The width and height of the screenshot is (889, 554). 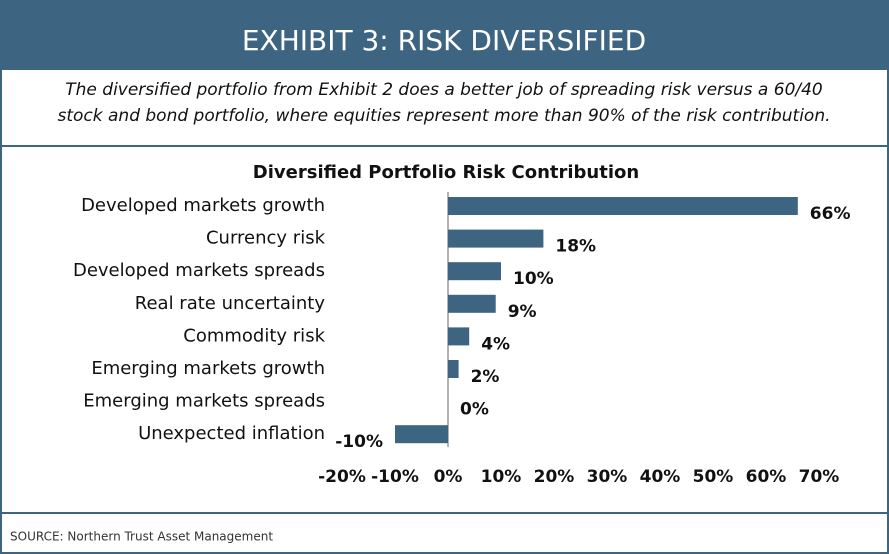 I want to click on x-tick-label: 10%, so click(x=501, y=477).